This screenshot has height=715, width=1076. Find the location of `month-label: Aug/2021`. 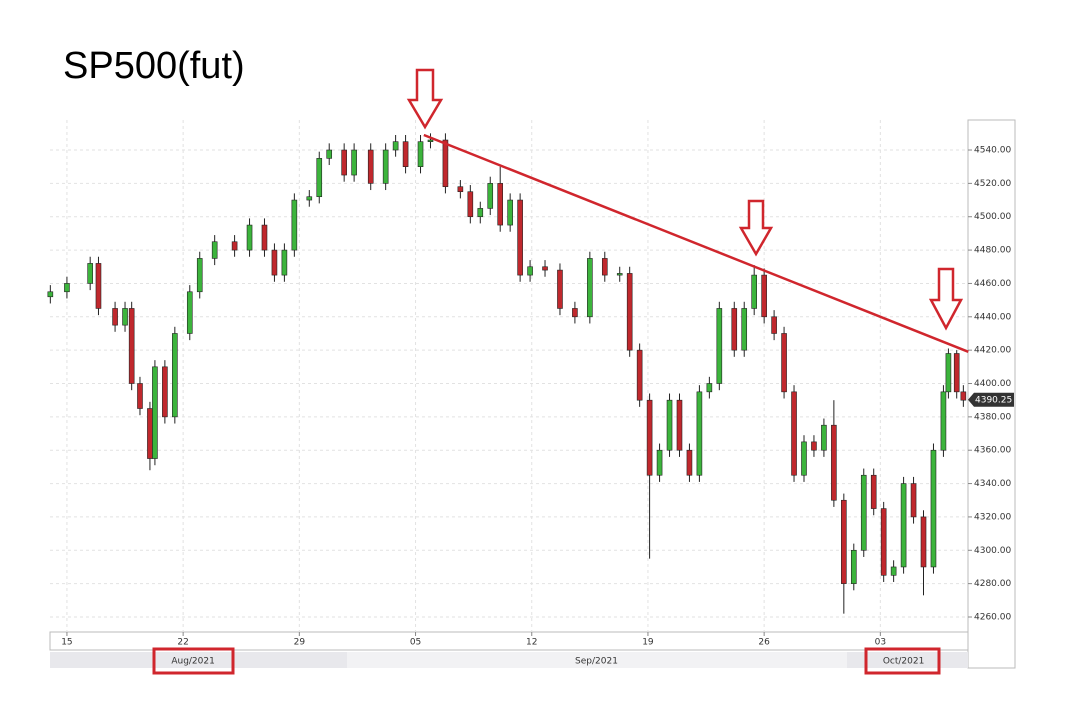

month-label: Aug/2021 is located at coordinates (193, 662).